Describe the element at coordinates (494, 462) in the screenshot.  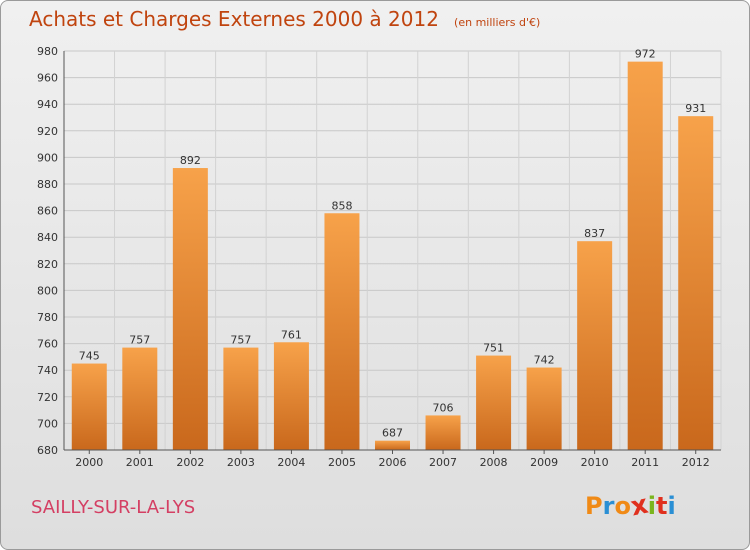
I see `x-tick-label: 2008` at that location.